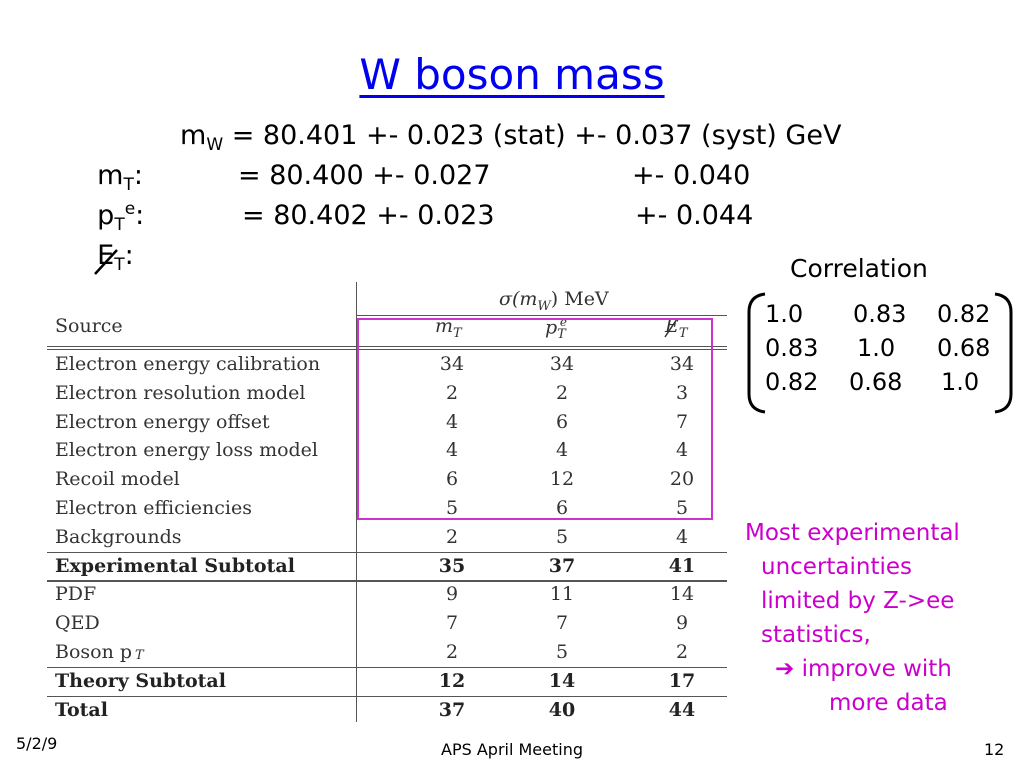  What do you see at coordinates (76, 594) in the screenshot?
I see `row-label: PDF` at bounding box center [76, 594].